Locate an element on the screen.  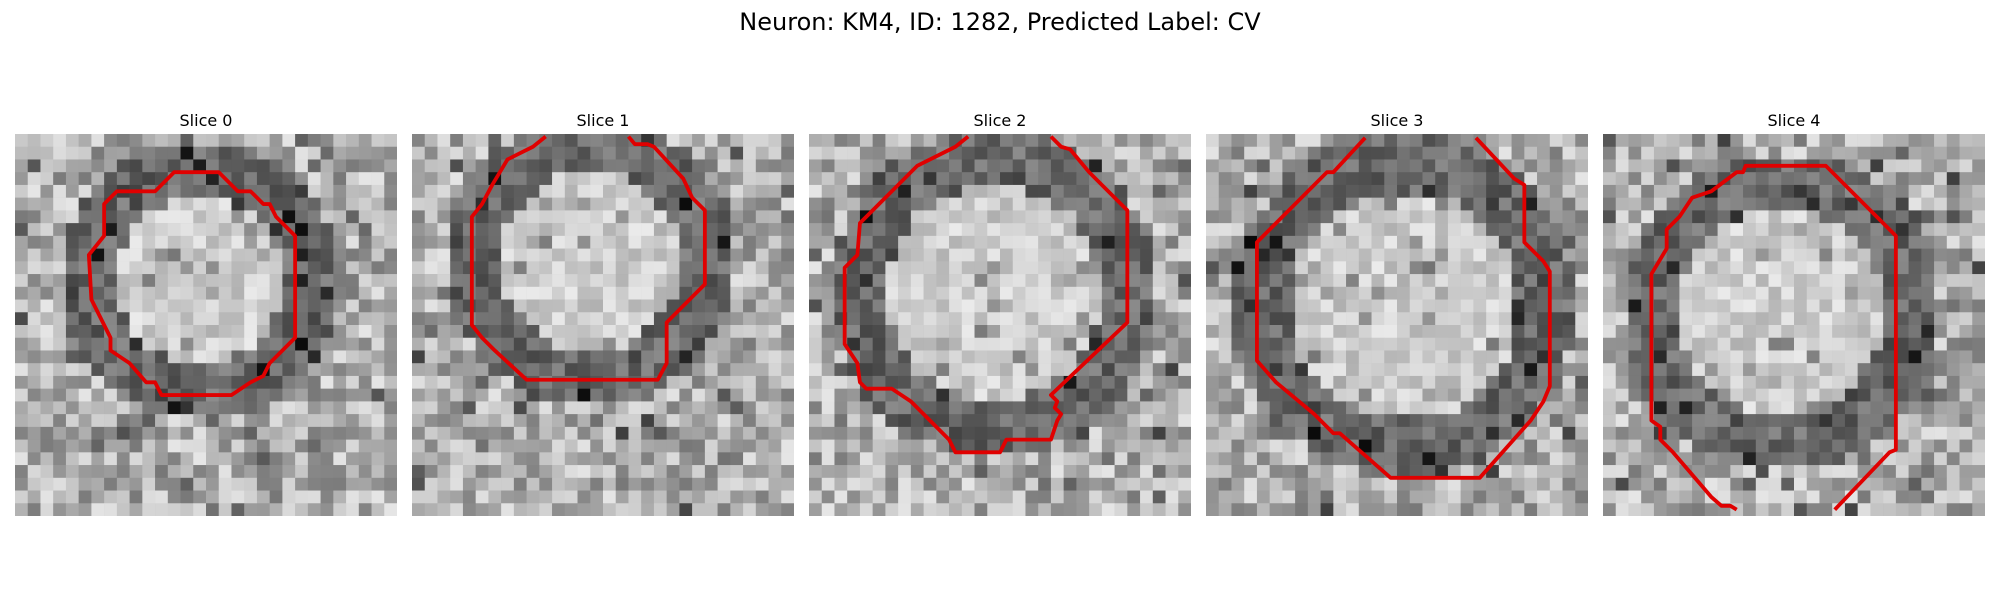
contour-1a is located at coordinates (588, 258).